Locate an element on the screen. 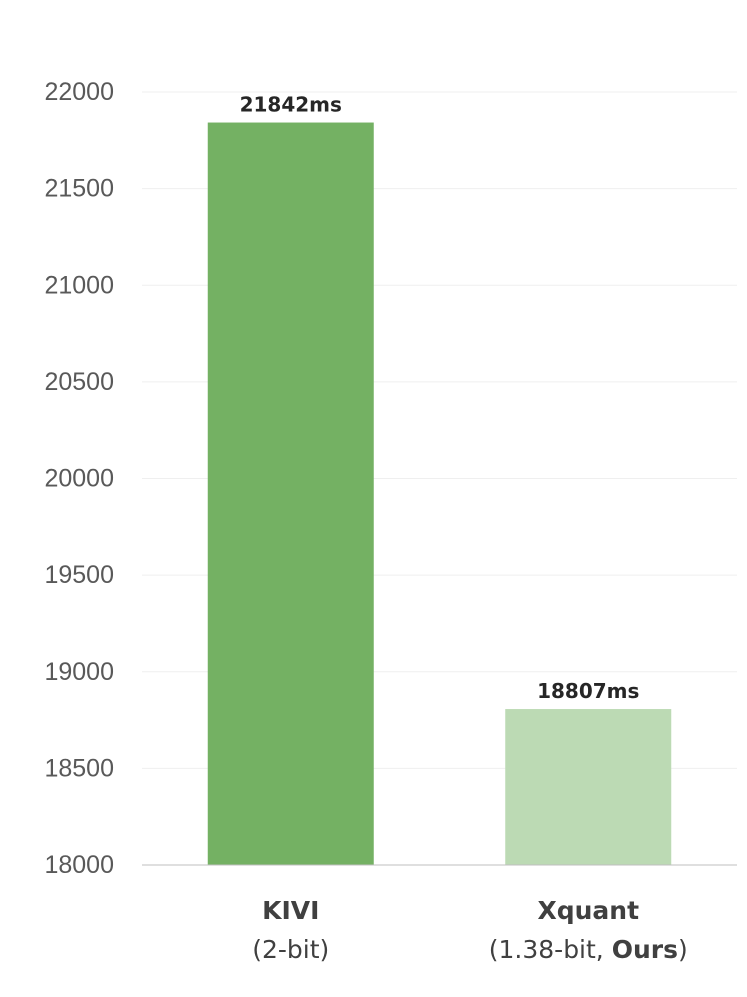 The height and width of the screenshot is (997, 747). y-tick-label: 18000 is located at coordinates (79, 865).